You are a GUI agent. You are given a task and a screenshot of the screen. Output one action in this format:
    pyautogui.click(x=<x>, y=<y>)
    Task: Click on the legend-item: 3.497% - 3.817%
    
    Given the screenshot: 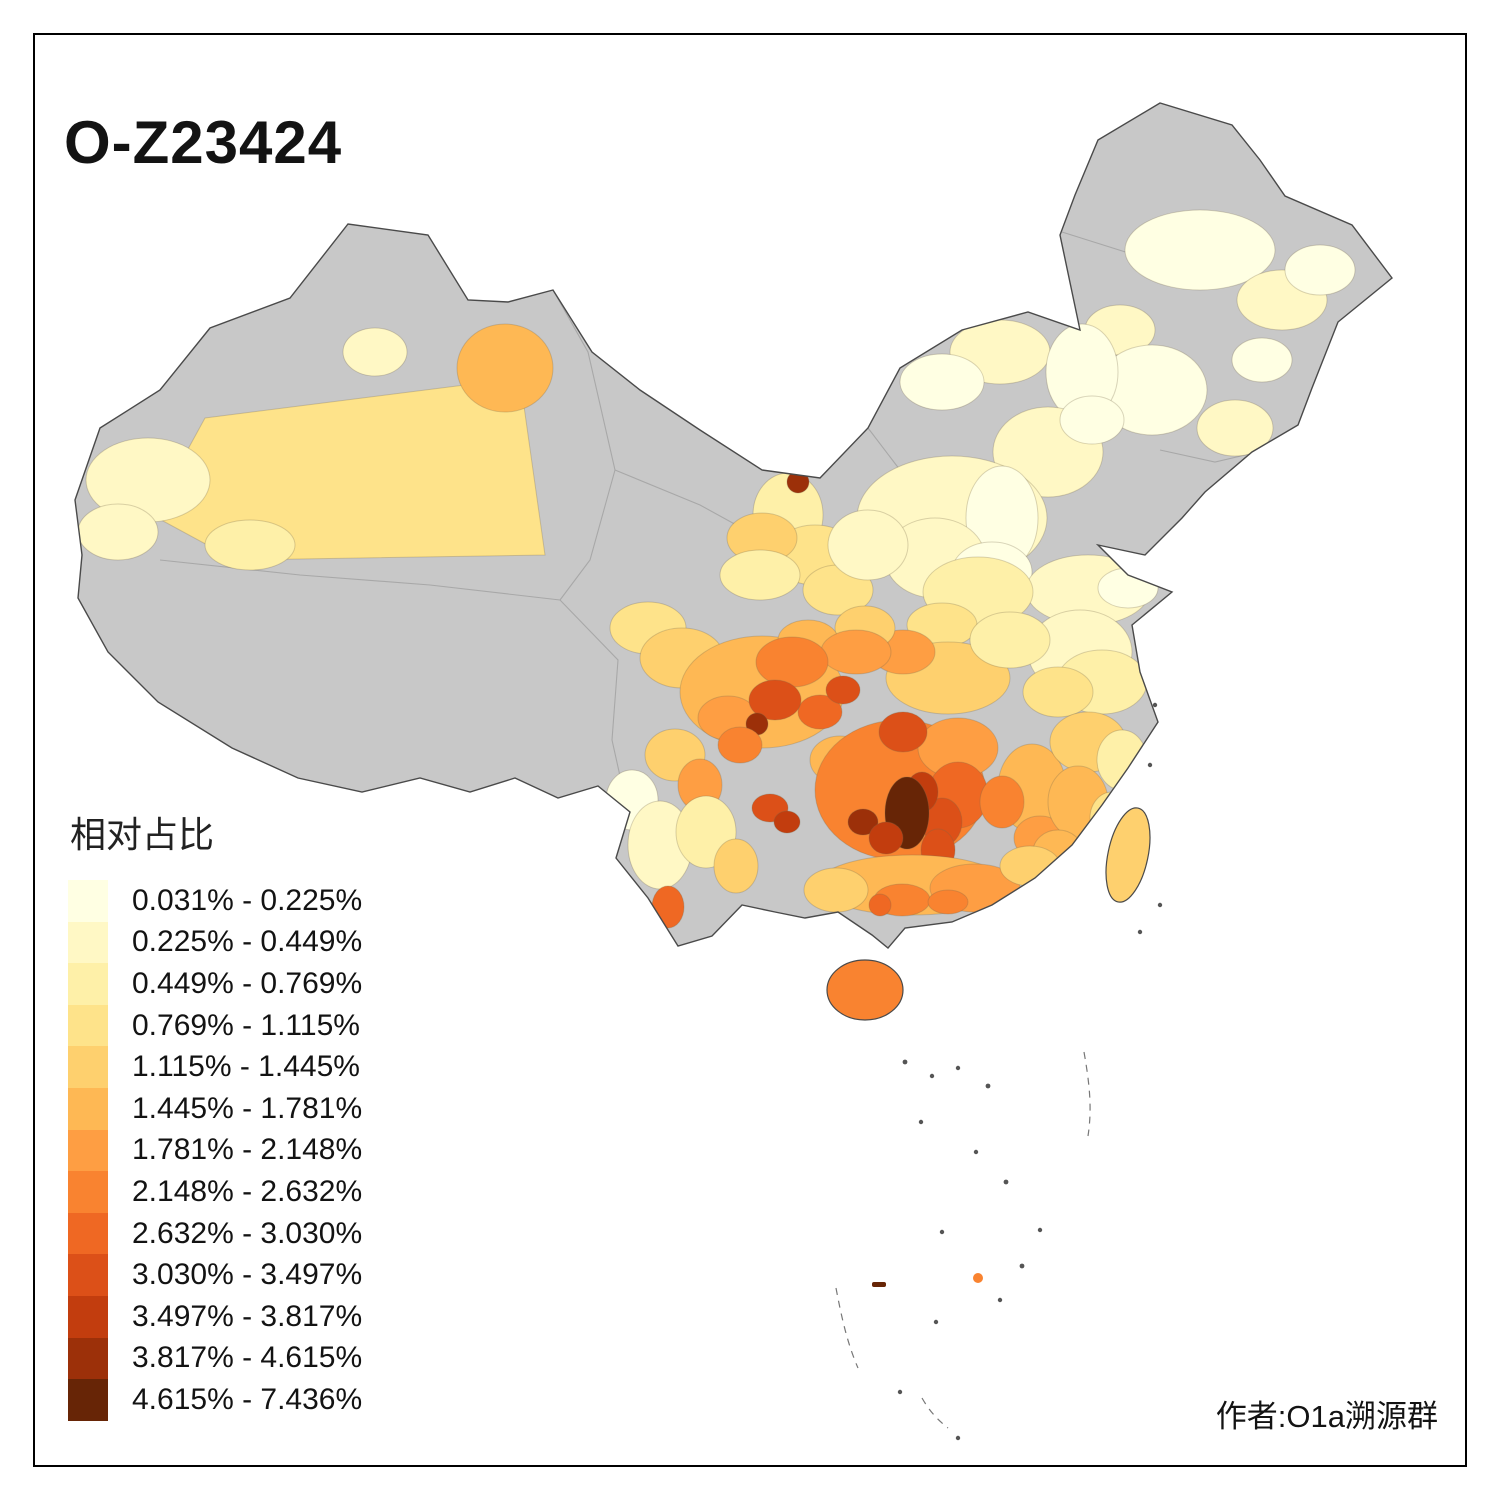 What is the action you would take?
    pyautogui.click(x=215, y=1316)
    